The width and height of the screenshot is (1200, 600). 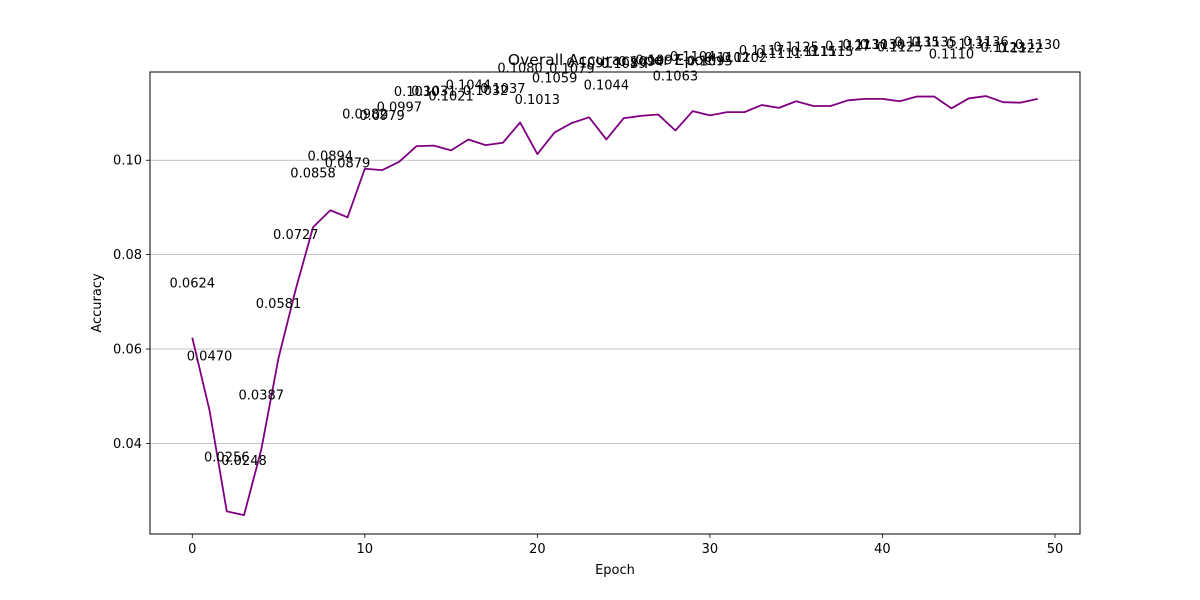 What do you see at coordinates (348, 163) in the screenshot?
I see `data-label: 0.0879` at bounding box center [348, 163].